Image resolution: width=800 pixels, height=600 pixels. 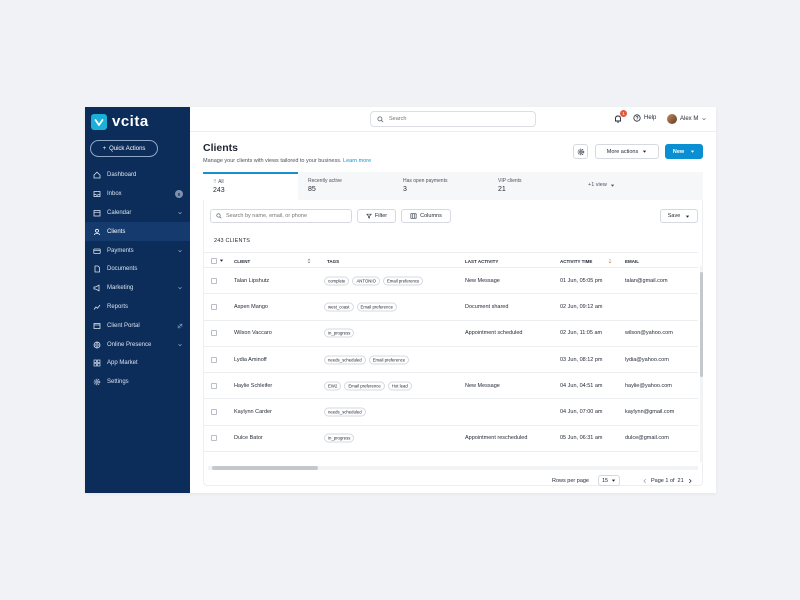 What do you see at coordinates (601, 185) in the screenshot?
I see `more-views-dropdown: +1 view` at bounding box center [601, 185].